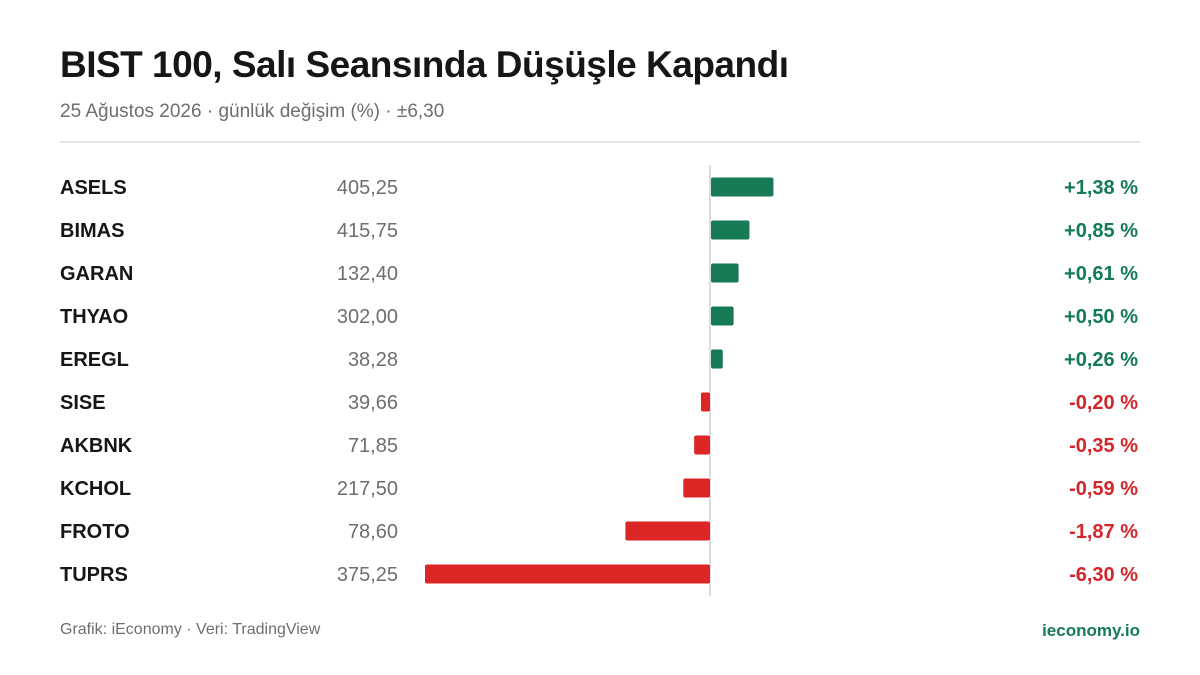 This screenshot has width=1200, height=675. What do you see at coordinates (1103, 575) in the screenshot?
I see `value-label: -6,30 %` at bounding box center [1103, 575].